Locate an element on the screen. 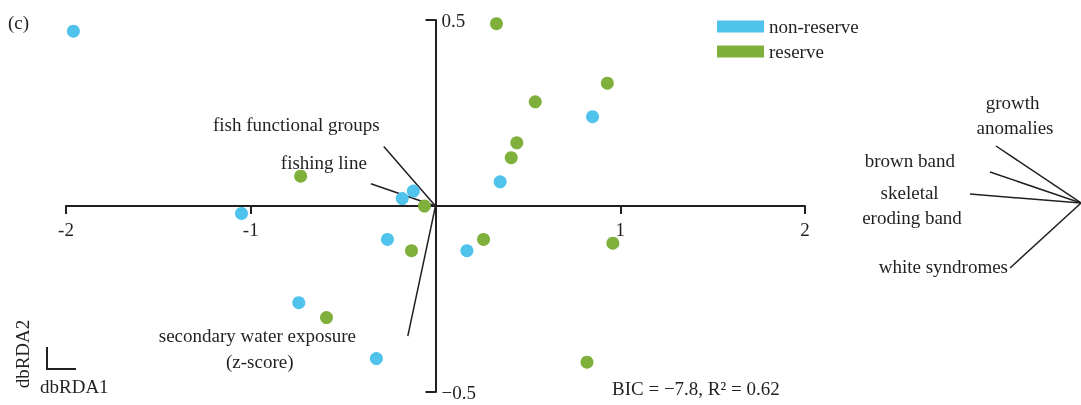  x-tick-label: -2 is located at coordinates (66, 229).